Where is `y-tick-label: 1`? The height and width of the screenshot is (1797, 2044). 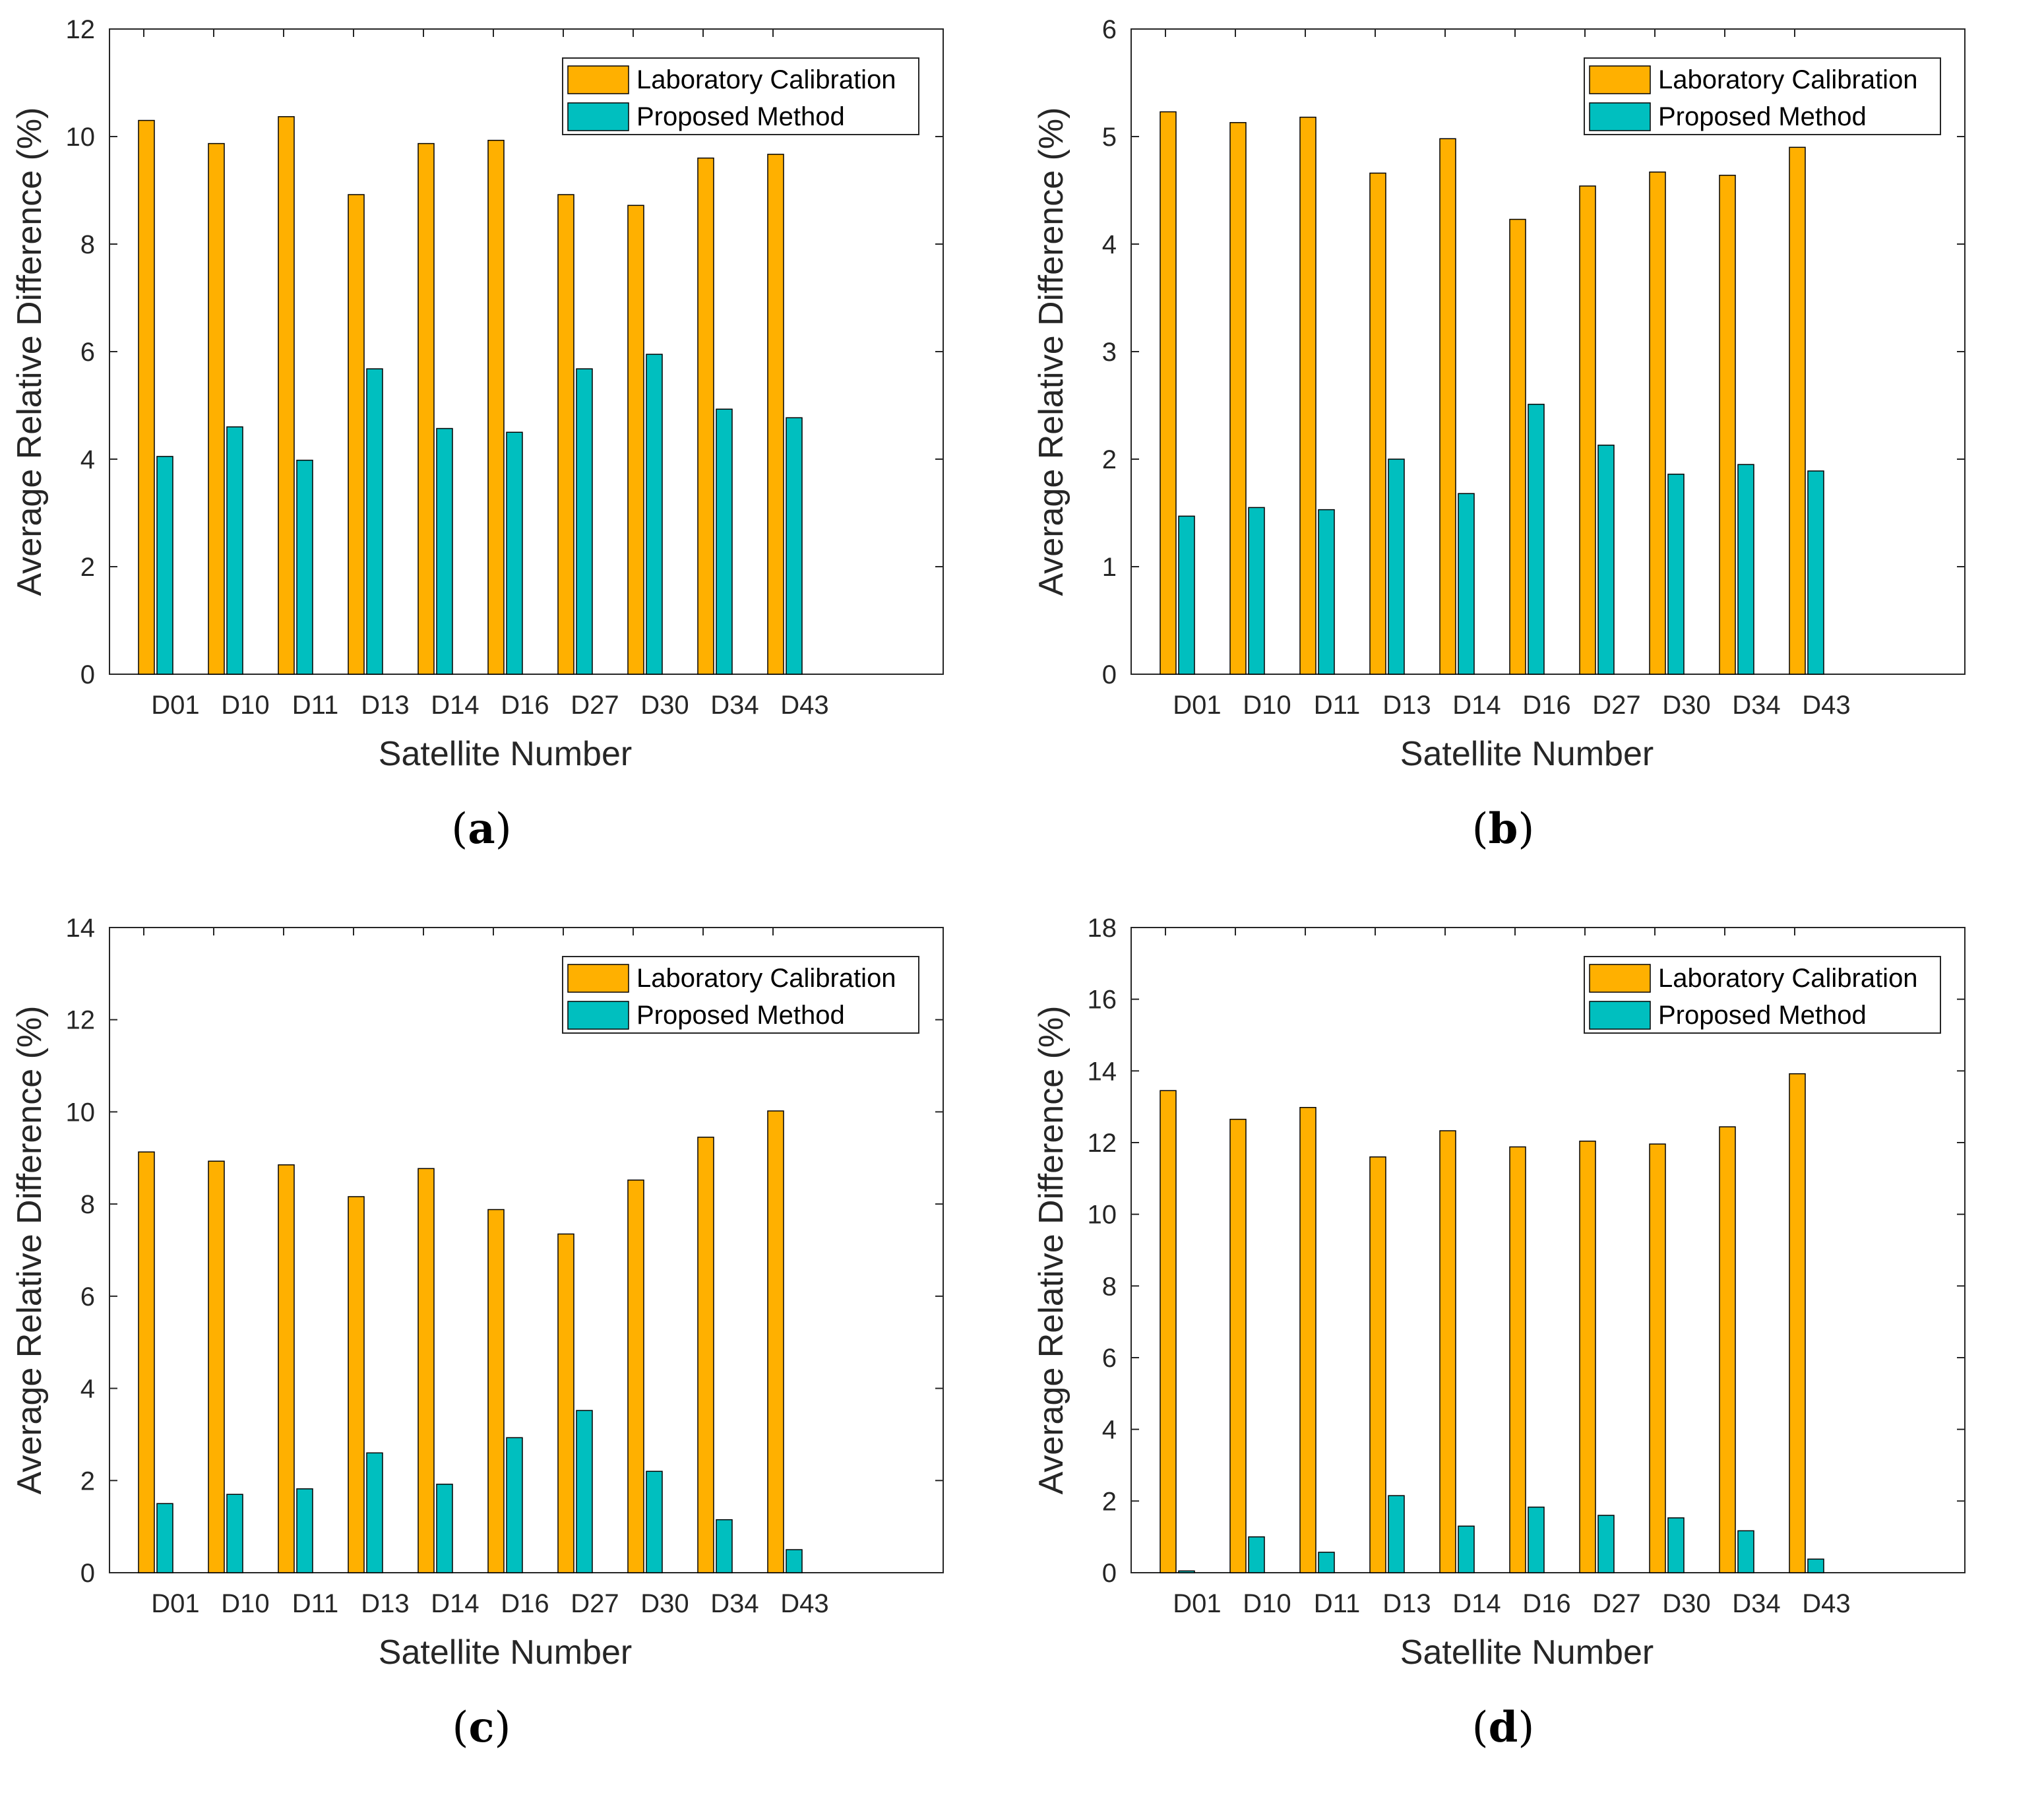 y-tick-label: 1 is located at coordinates (1109, 567).